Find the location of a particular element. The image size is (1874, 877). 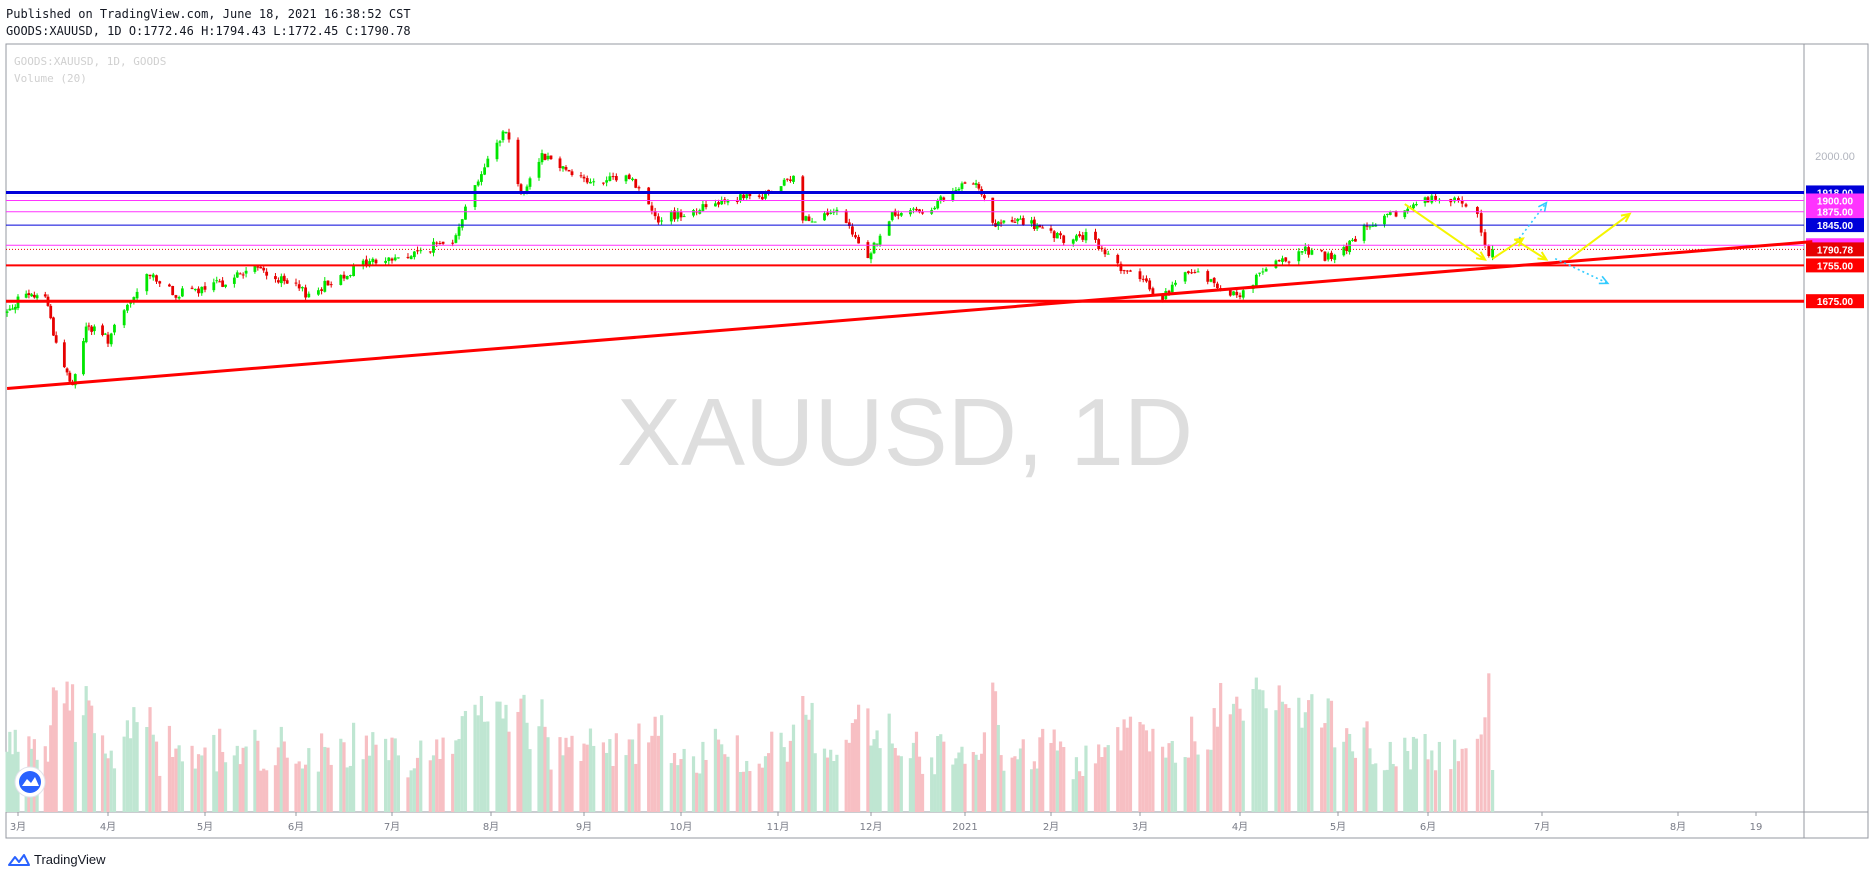

x-tick-label: 10月 is located at coordinates (681, 827).